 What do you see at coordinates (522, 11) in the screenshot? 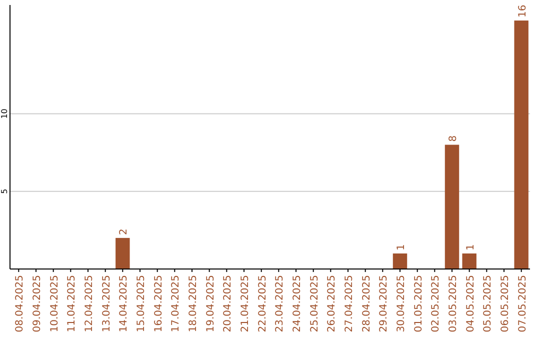
I see `data-label: 16` at bounding box center [522, 11].